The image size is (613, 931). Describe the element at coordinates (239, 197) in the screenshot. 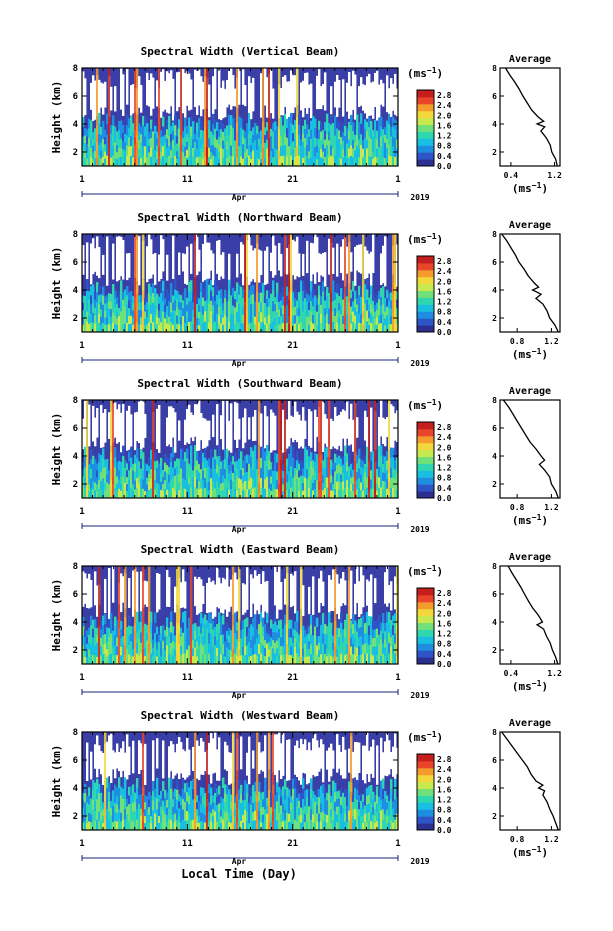

I see `month-label: Apr` at that location.